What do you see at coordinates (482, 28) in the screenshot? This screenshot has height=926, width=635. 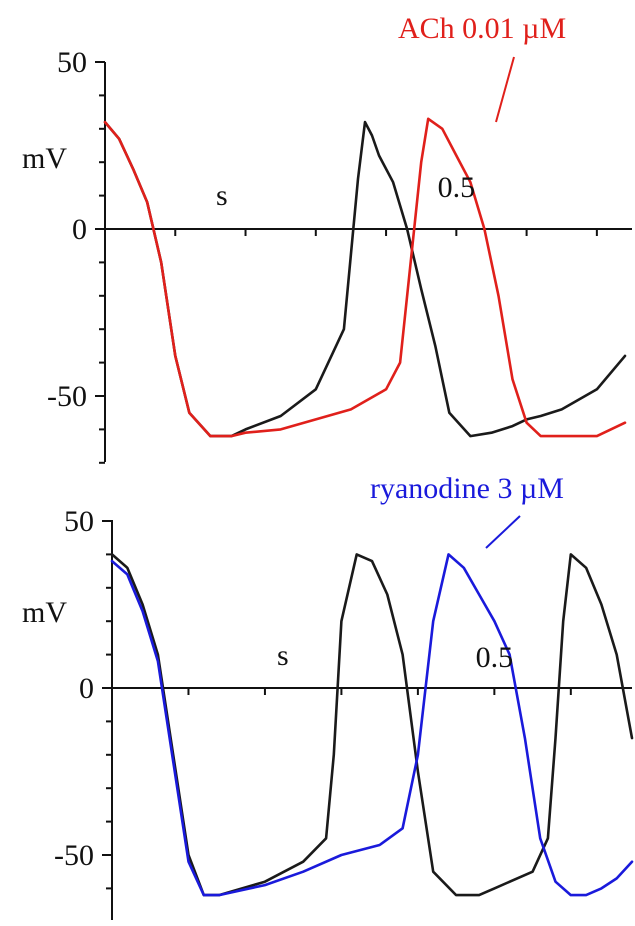 I see `ach-annotation: ACh 0.01 µM` at bounding box center [482, 28].